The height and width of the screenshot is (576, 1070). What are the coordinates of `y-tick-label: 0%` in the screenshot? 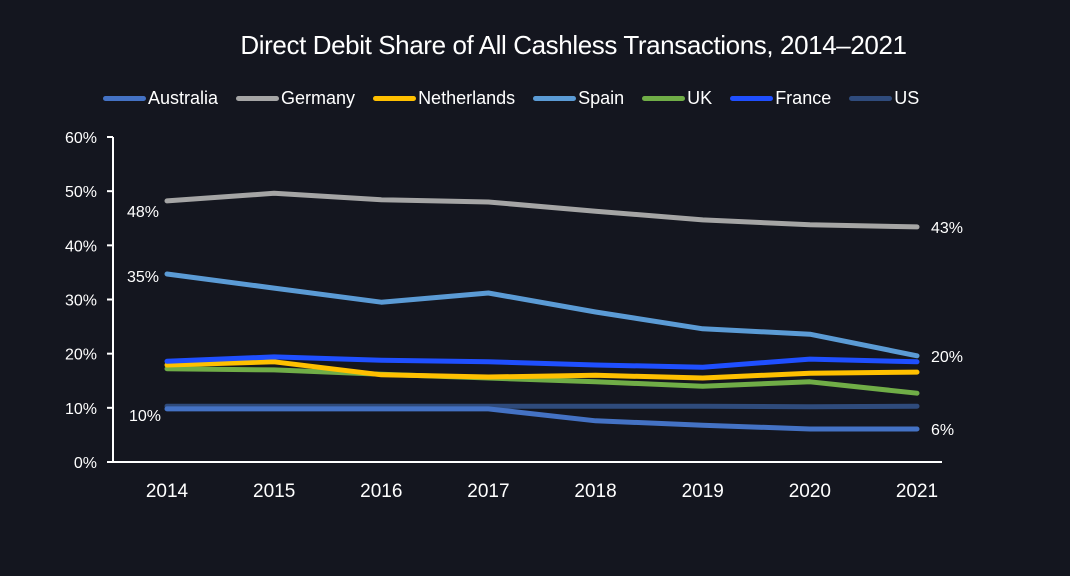 It's located at (85, 463).